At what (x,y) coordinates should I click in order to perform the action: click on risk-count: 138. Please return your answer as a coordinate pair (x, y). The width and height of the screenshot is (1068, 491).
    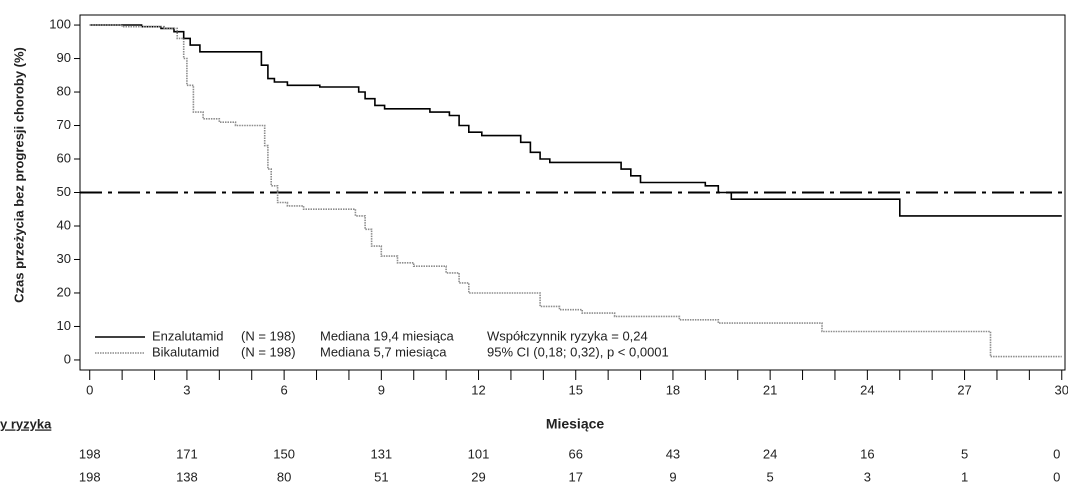
    Looking at the image, I should click on (187, 476).